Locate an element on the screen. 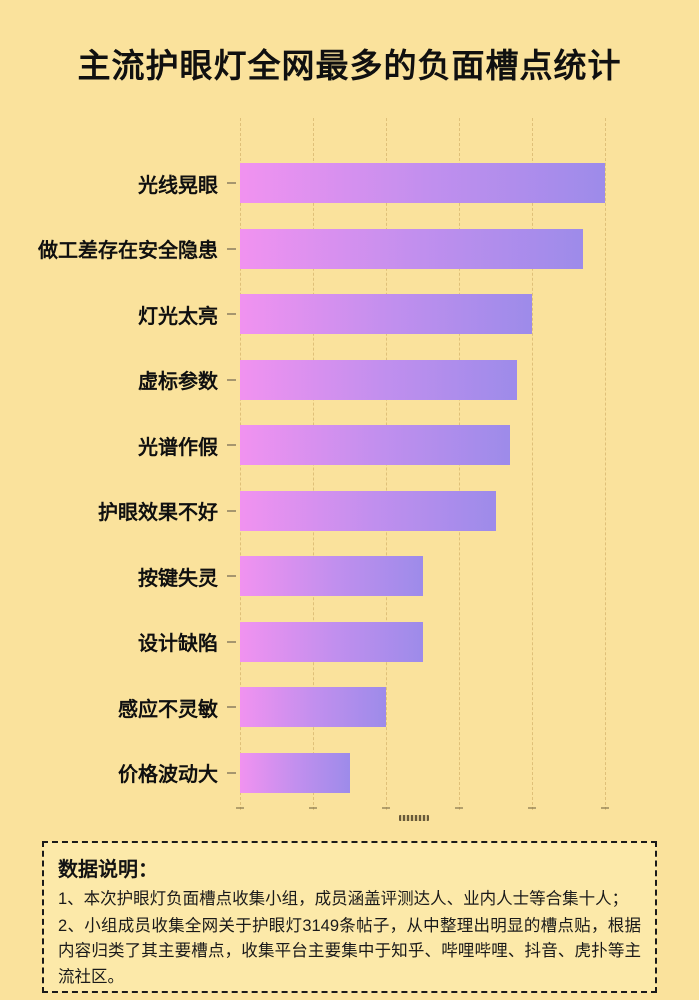 The height and width of the screenshot is (1000, 699). category-label: 护眼效果不好 is located at coordinates (158, 513).